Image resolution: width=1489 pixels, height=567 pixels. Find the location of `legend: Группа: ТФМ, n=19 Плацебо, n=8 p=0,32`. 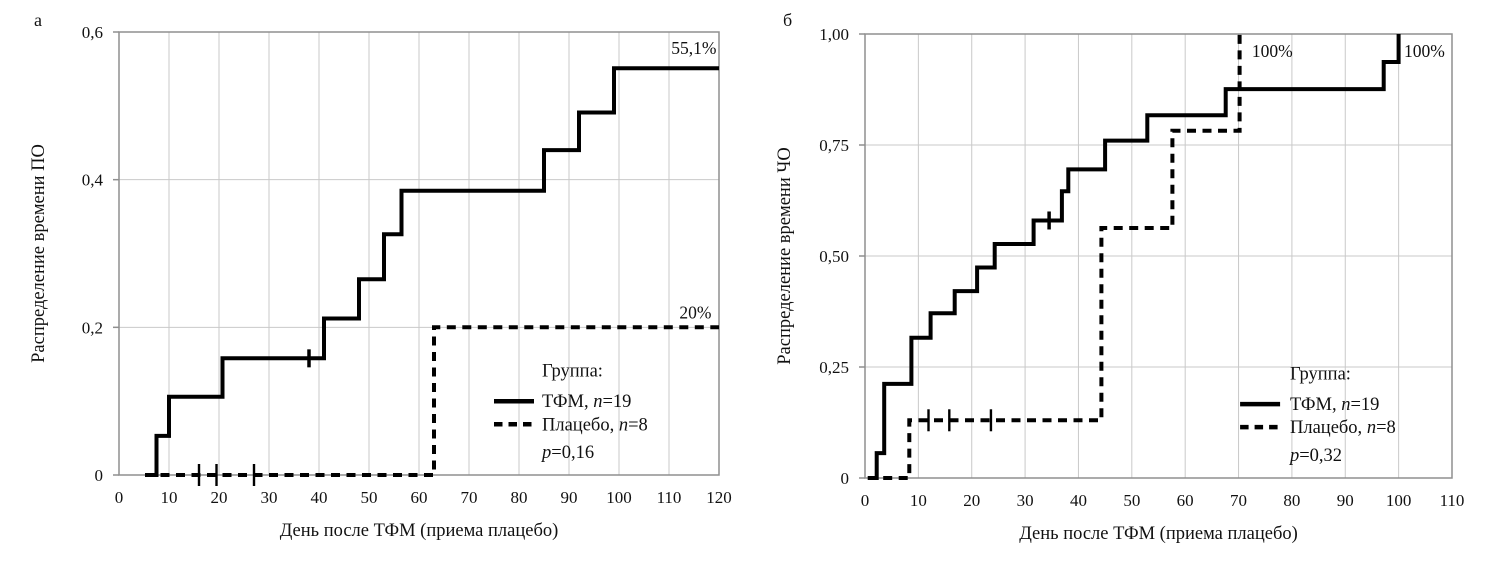

legend: Группа: ТФМ, n=19 Плацебо, n=8 p=0,32 is located at coordinates (1318, 415).